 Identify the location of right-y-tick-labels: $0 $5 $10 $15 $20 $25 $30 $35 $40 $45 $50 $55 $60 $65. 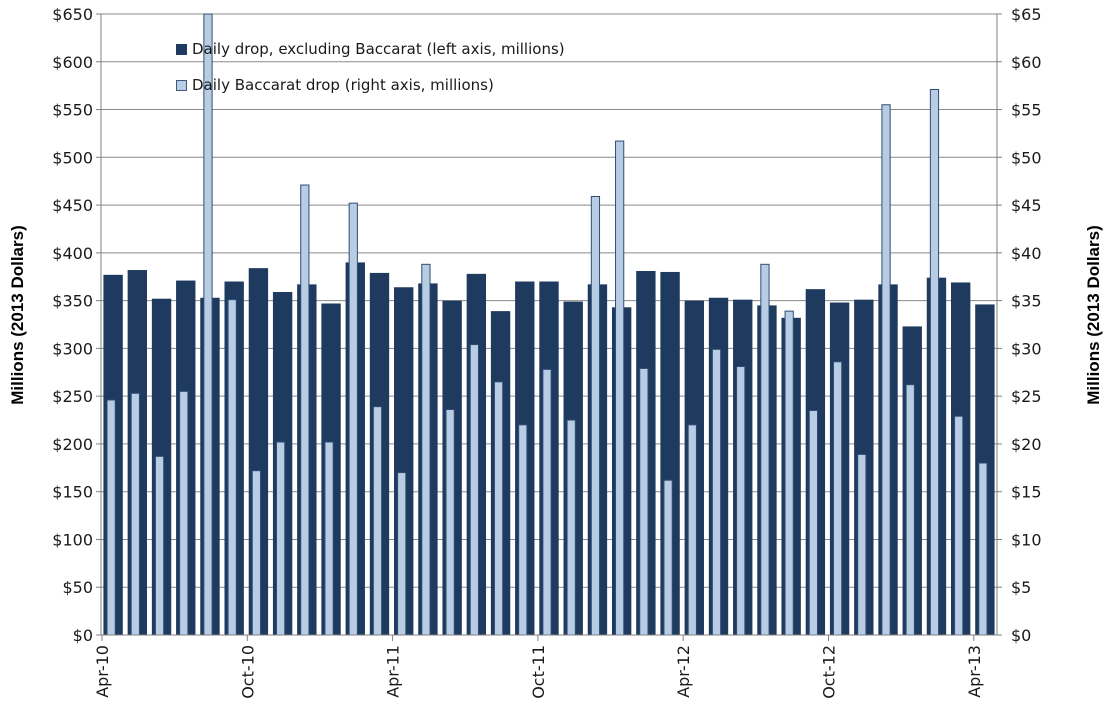
(1026, 325).